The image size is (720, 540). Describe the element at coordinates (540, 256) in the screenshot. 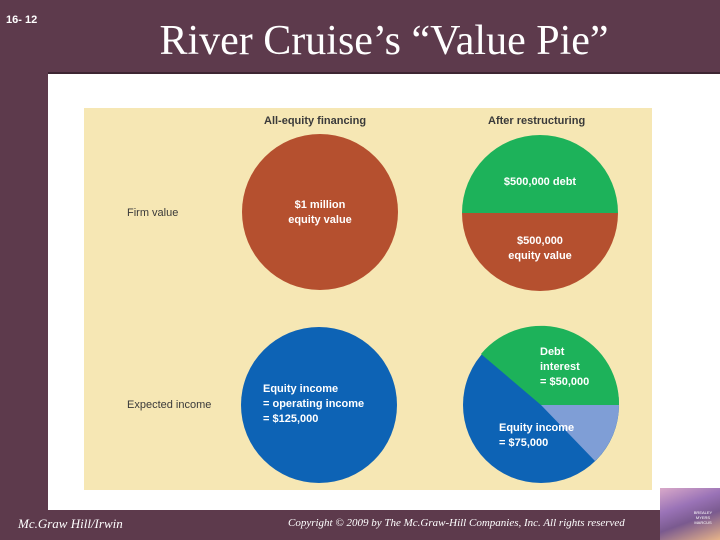

I see `pie2-equity-line2: equity value` at that location.